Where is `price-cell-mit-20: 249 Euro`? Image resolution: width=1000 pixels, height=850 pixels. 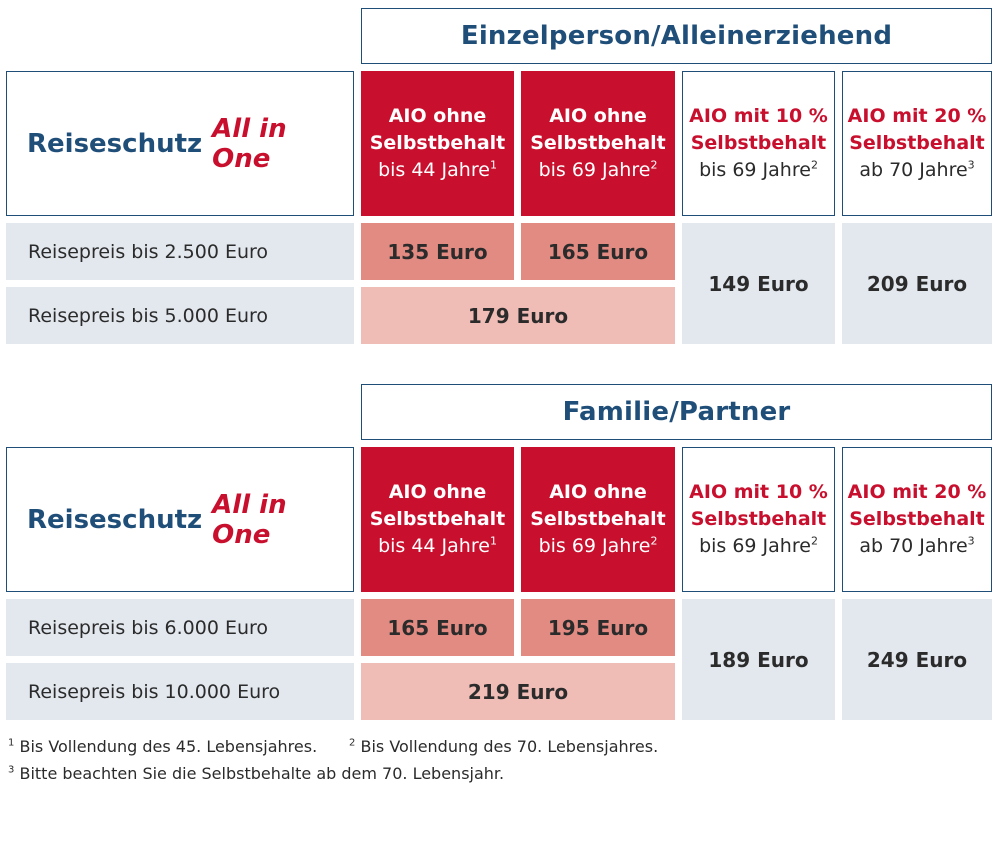 price-cell-mit-20: 249 Euro is located at coordinates (917, 659).